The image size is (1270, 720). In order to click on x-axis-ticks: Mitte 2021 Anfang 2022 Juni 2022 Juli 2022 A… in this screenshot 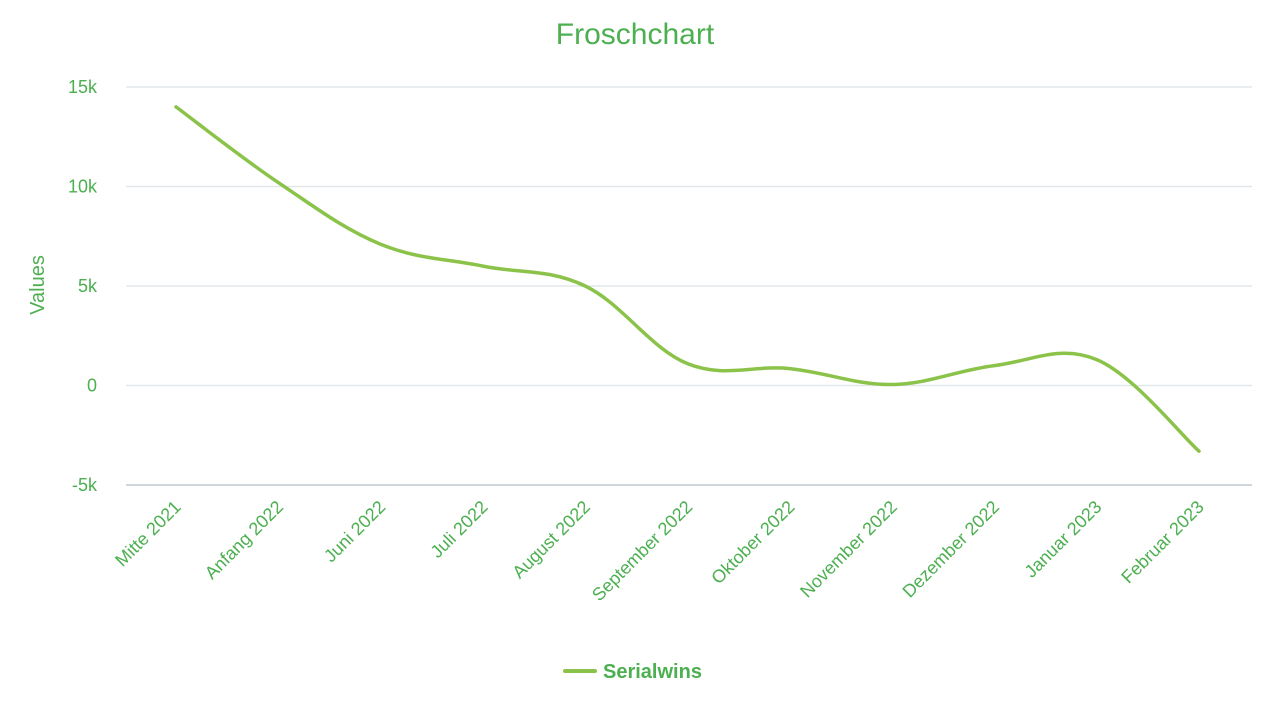, I will do `click(659, 551)`.